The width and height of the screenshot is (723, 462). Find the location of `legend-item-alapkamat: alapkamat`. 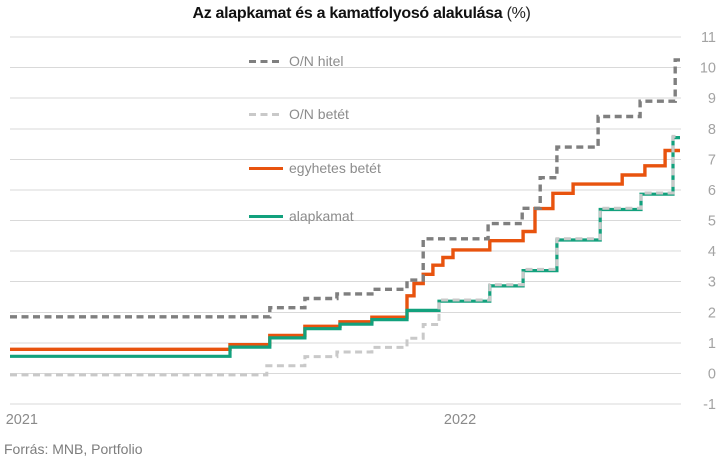

legend-item-alapkamat: alapkamat is located at coordinates (301, 216).